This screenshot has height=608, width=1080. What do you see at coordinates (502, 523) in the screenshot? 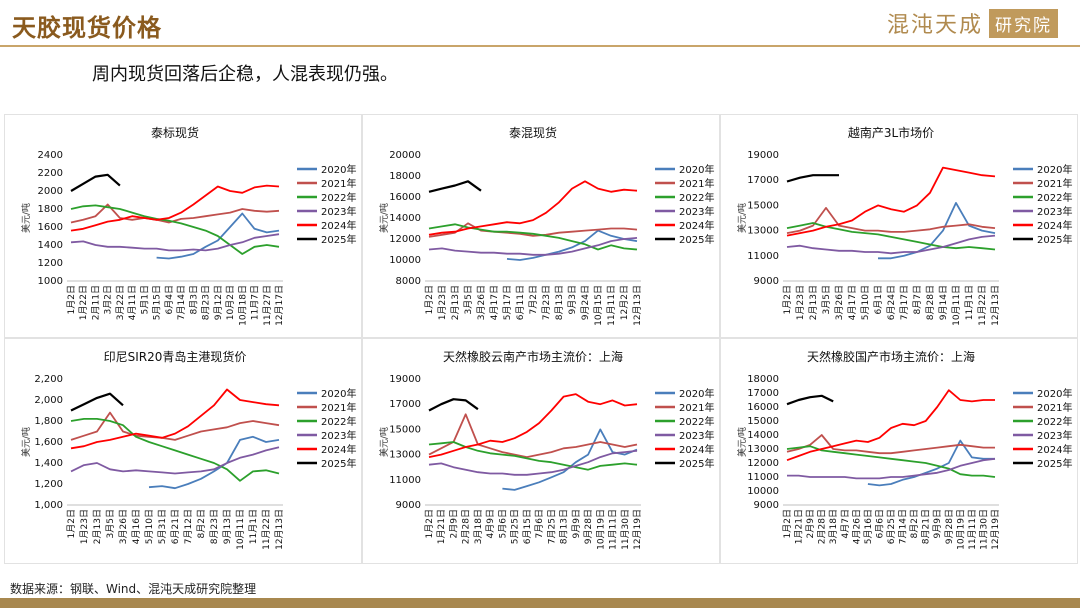
I see `x-tick-label: 5月6日` at bounding box center [502, 523].